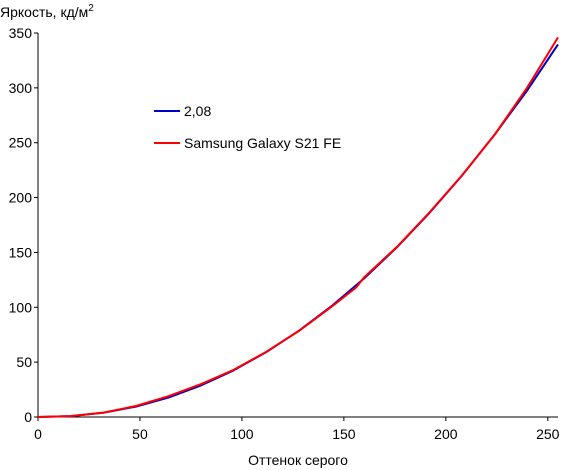 The width and height of the screenshot is (562, 470). What do you see at coordinates (91, 8) in the screenshot?
I see `y-axis-title-superscript: 2` at bounding box center [91, 8].